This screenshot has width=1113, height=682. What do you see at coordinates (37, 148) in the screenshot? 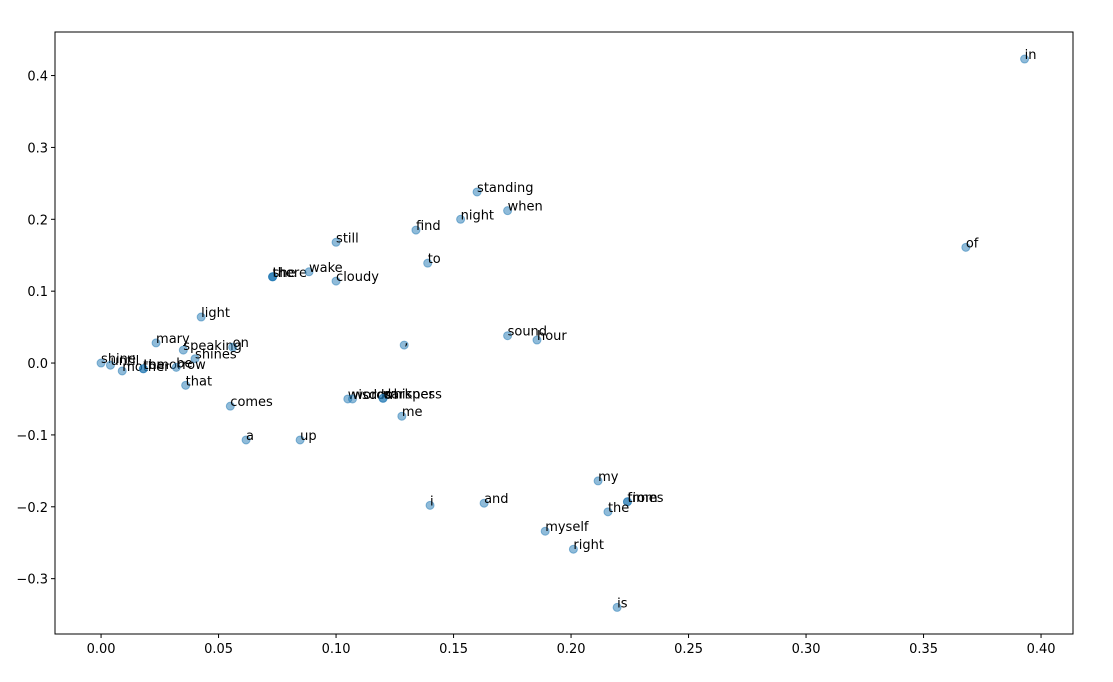
I see `y-tick-label: 0.3` at bounding box center [37, 148].